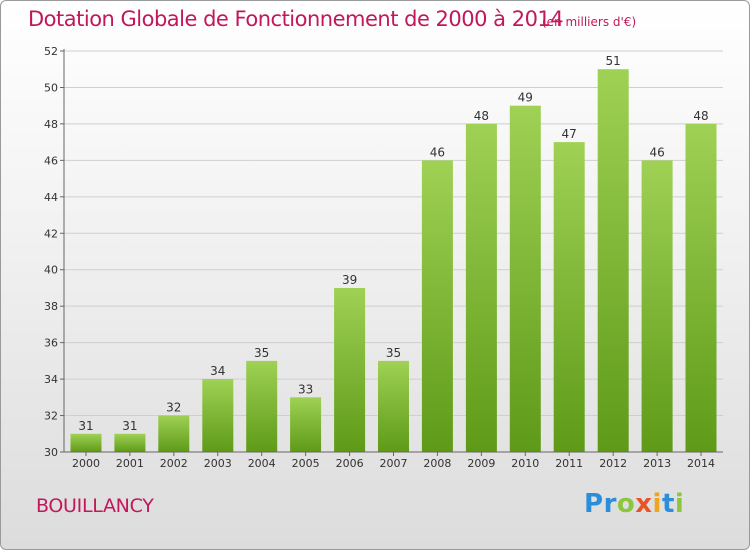  What do you see at coordinates (51, 51) in the screenshot?
I see `y-tick-label: 52` at bounding box center [51, 51].